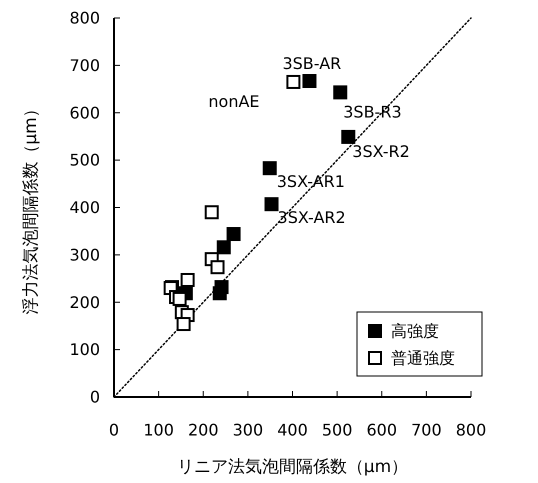 Image resolution: width=538 pixels, height=483 pixels. I want to click on y-tick-label: 700, so click(84, 65).